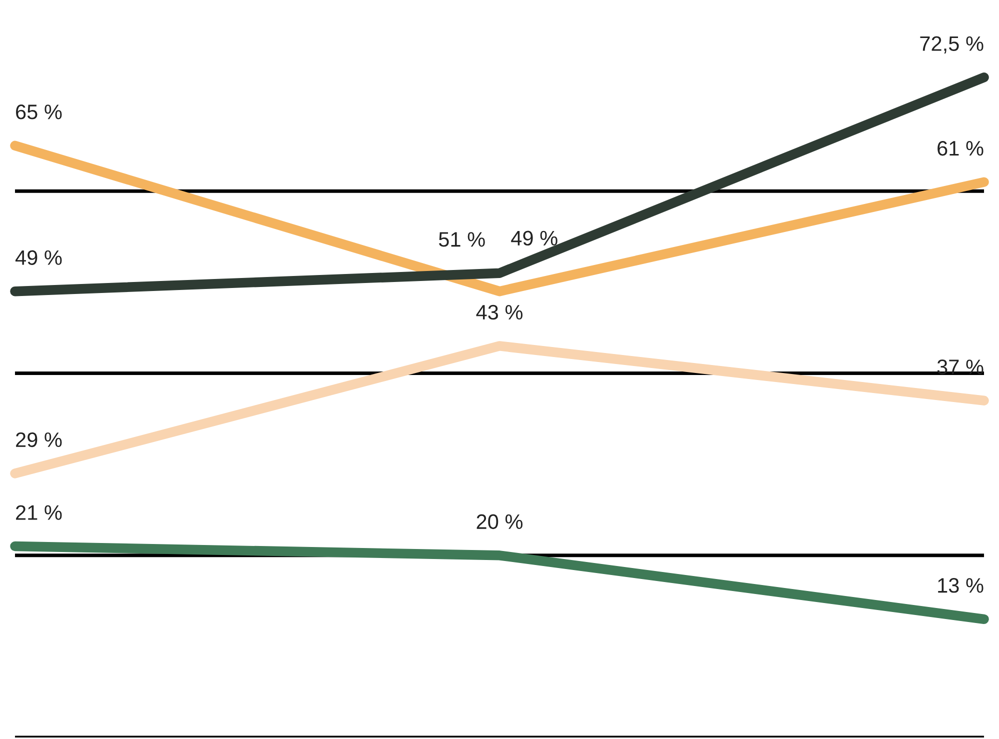  What do you see at coordinates (961, 148) in the screenshot?
I see `data-label: 61 %` at bounding box center [961, 148].